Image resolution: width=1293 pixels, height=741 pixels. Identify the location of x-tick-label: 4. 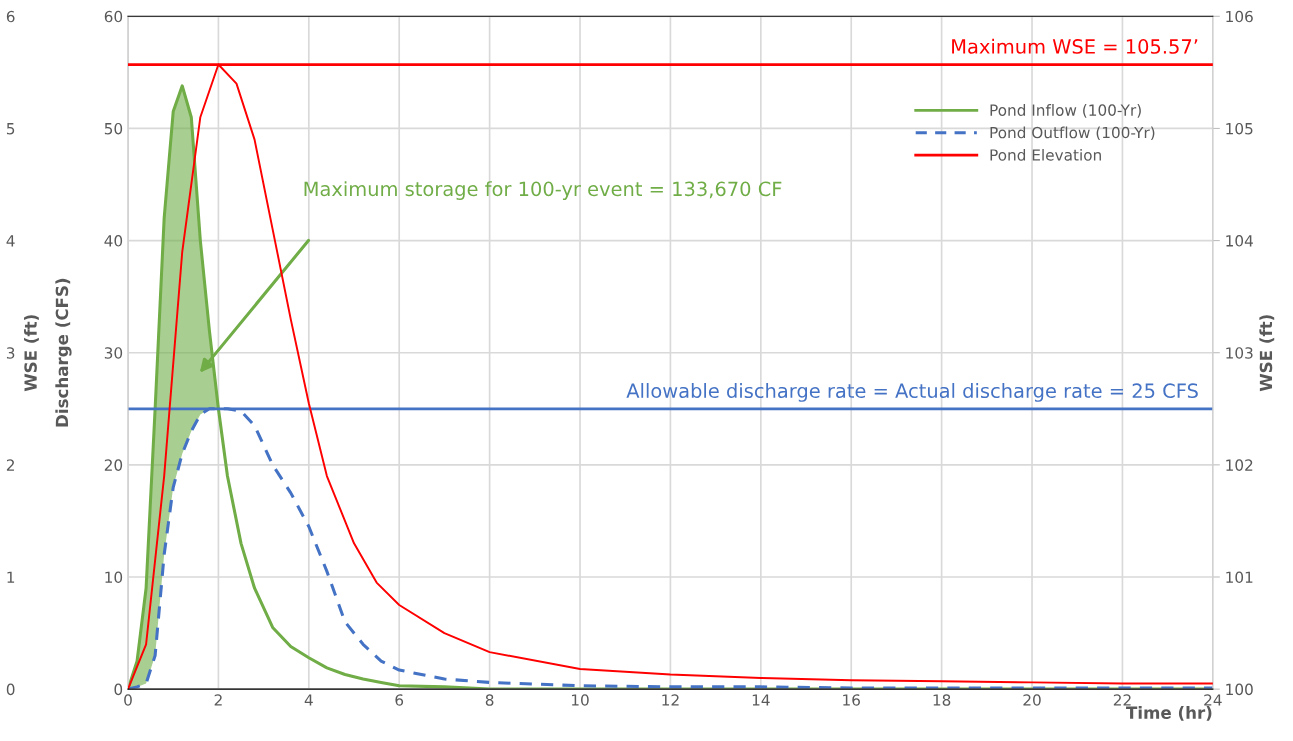
(308, 700).